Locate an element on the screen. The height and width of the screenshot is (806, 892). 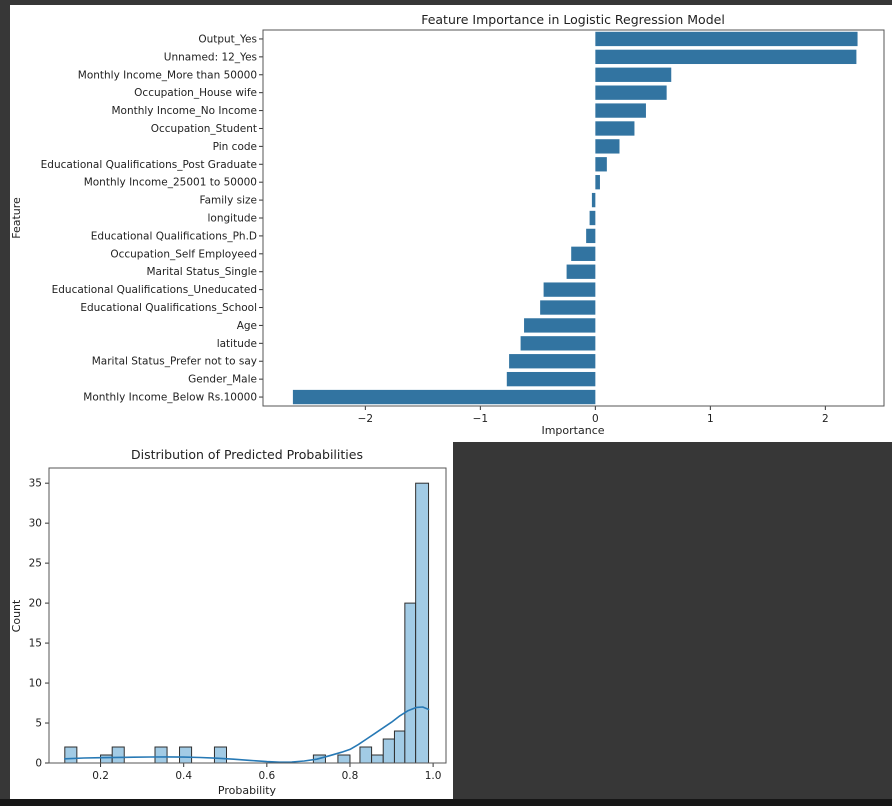
category-label: Occupation_House wife is located at coordinates (195, 93).